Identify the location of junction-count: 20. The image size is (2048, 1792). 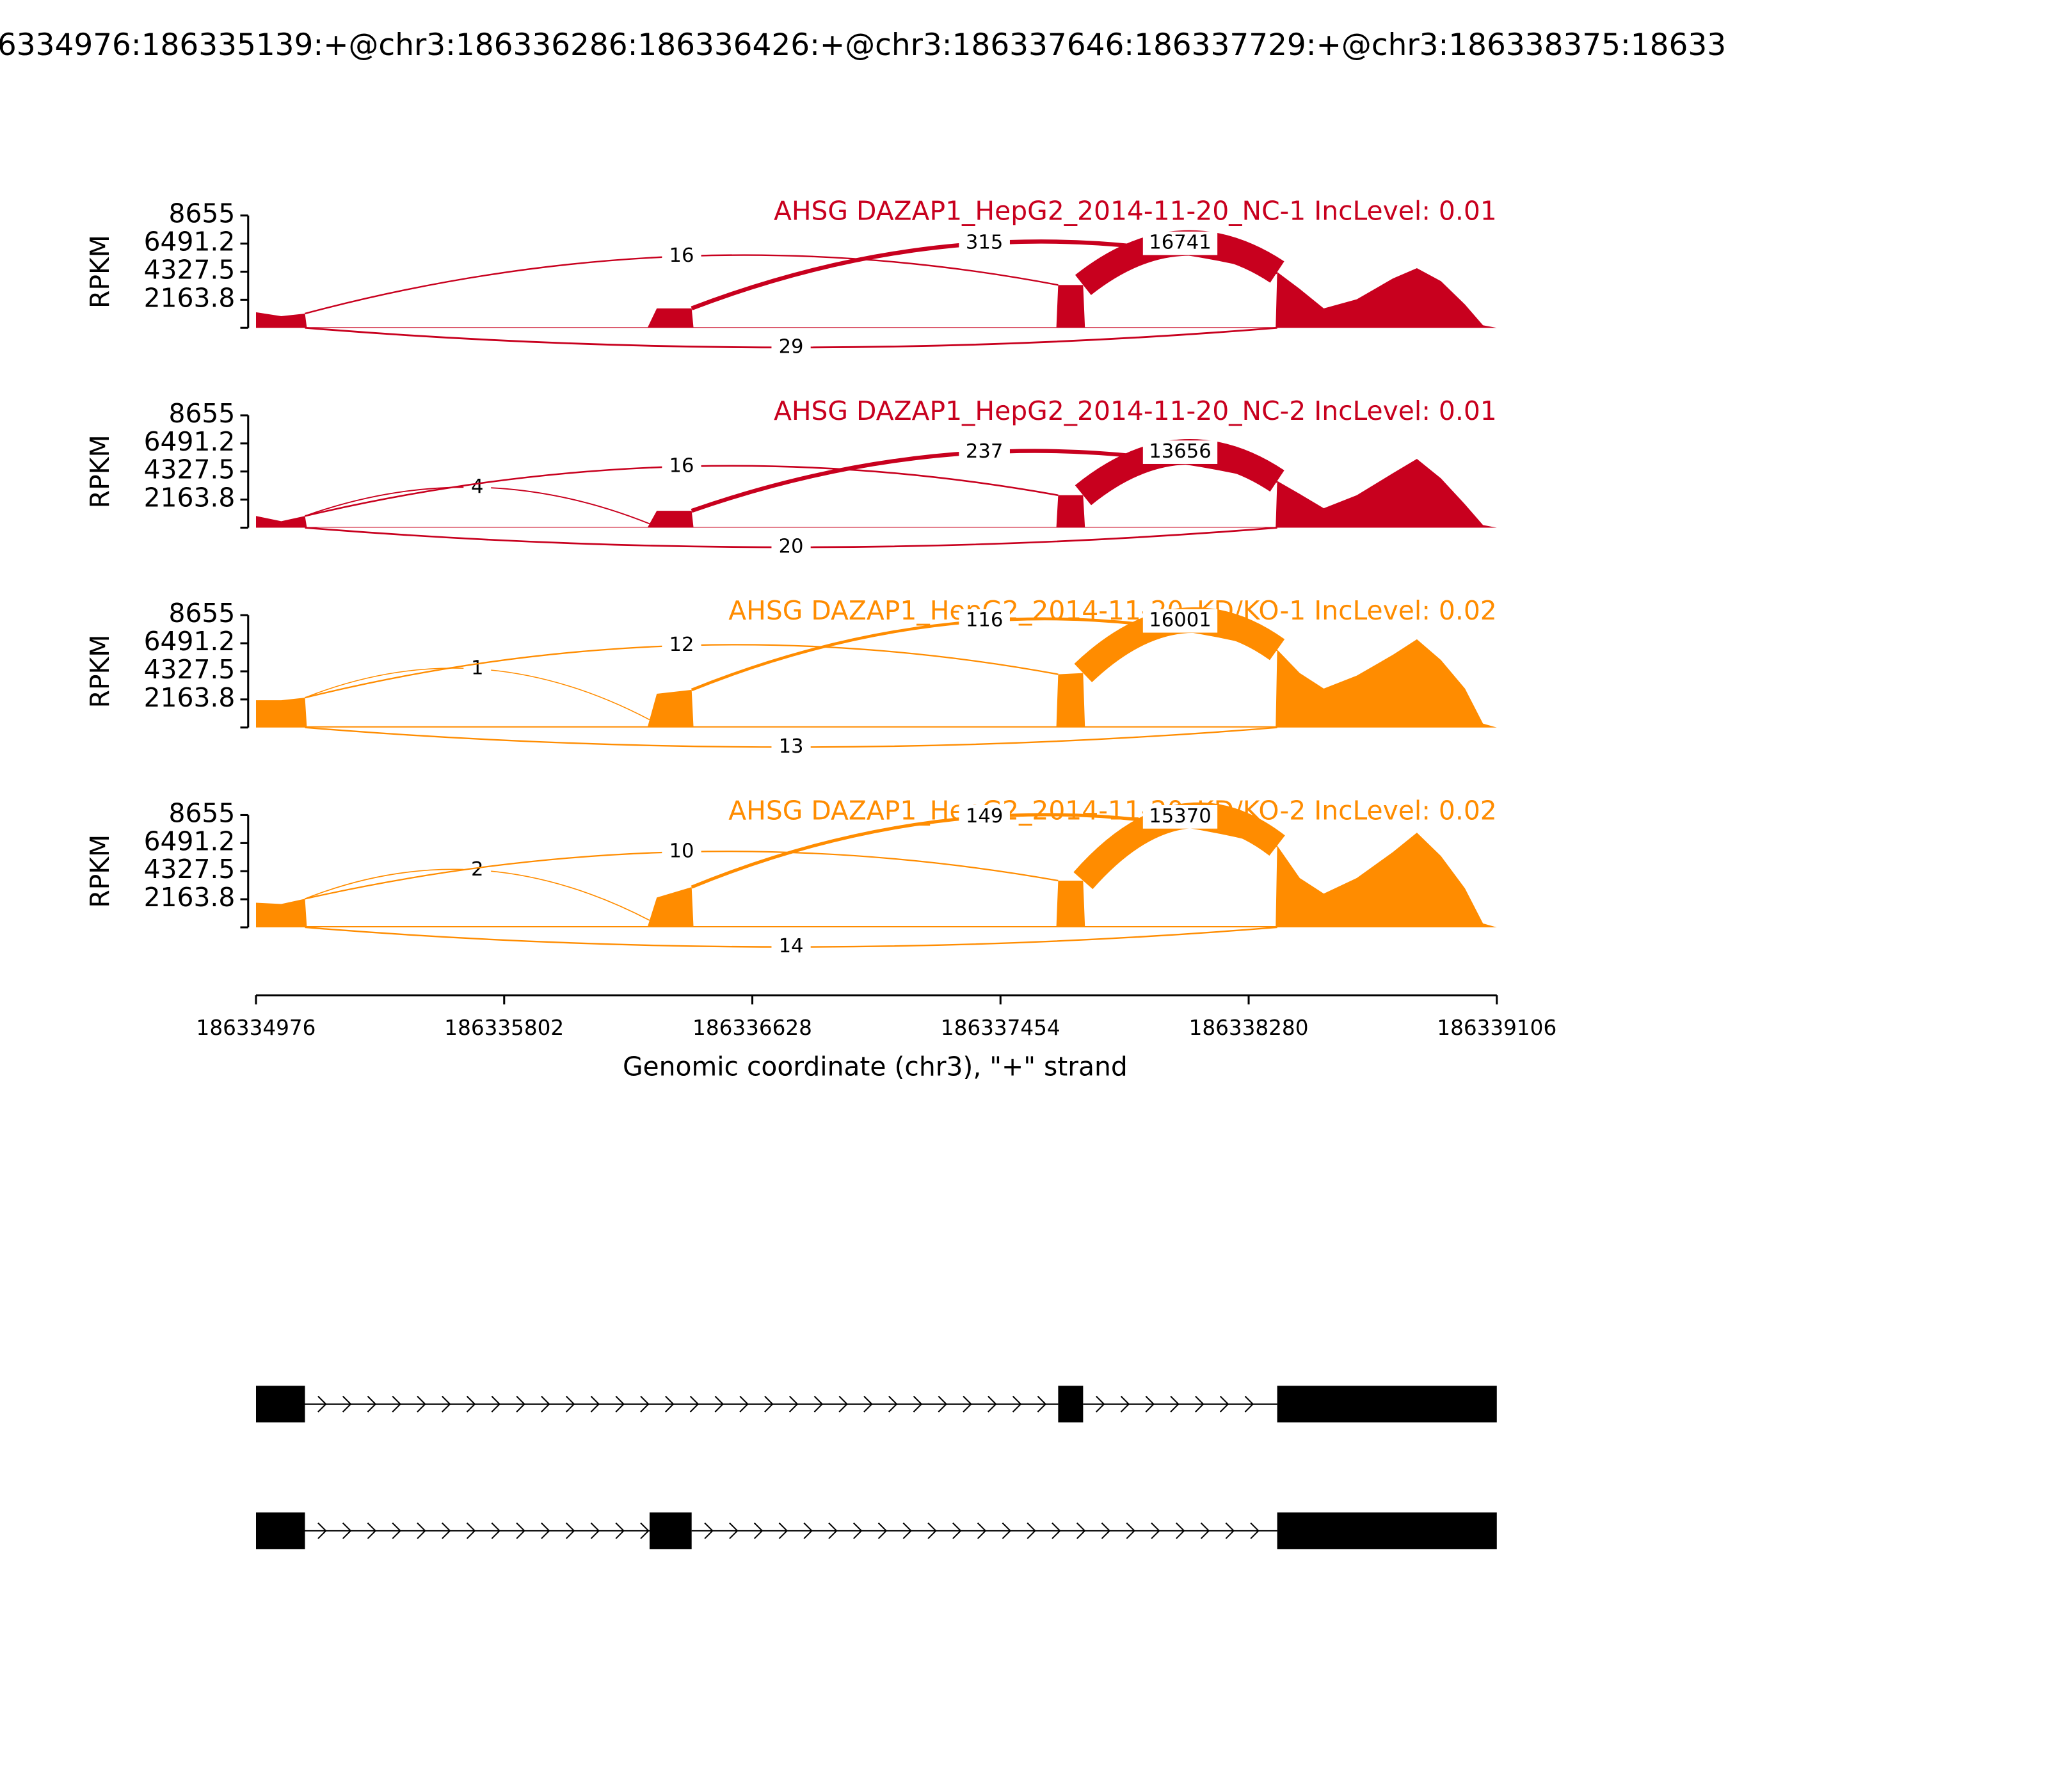
(791, 547).